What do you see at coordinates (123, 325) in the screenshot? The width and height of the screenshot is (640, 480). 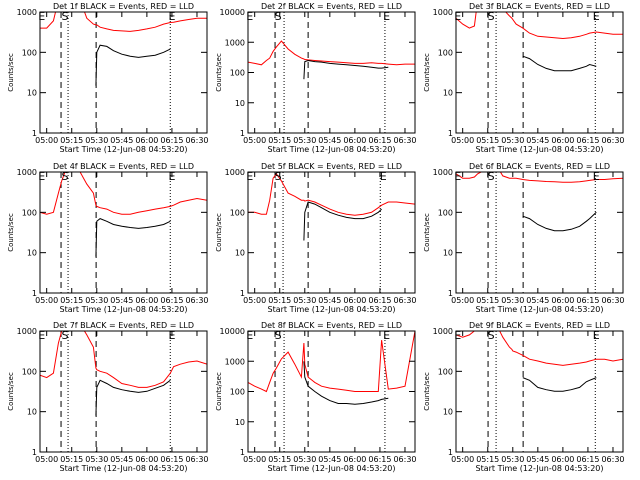 I see `chart-title: Det 7f BLACK = Events, RED = LLD` at bounding box center [123, 325].